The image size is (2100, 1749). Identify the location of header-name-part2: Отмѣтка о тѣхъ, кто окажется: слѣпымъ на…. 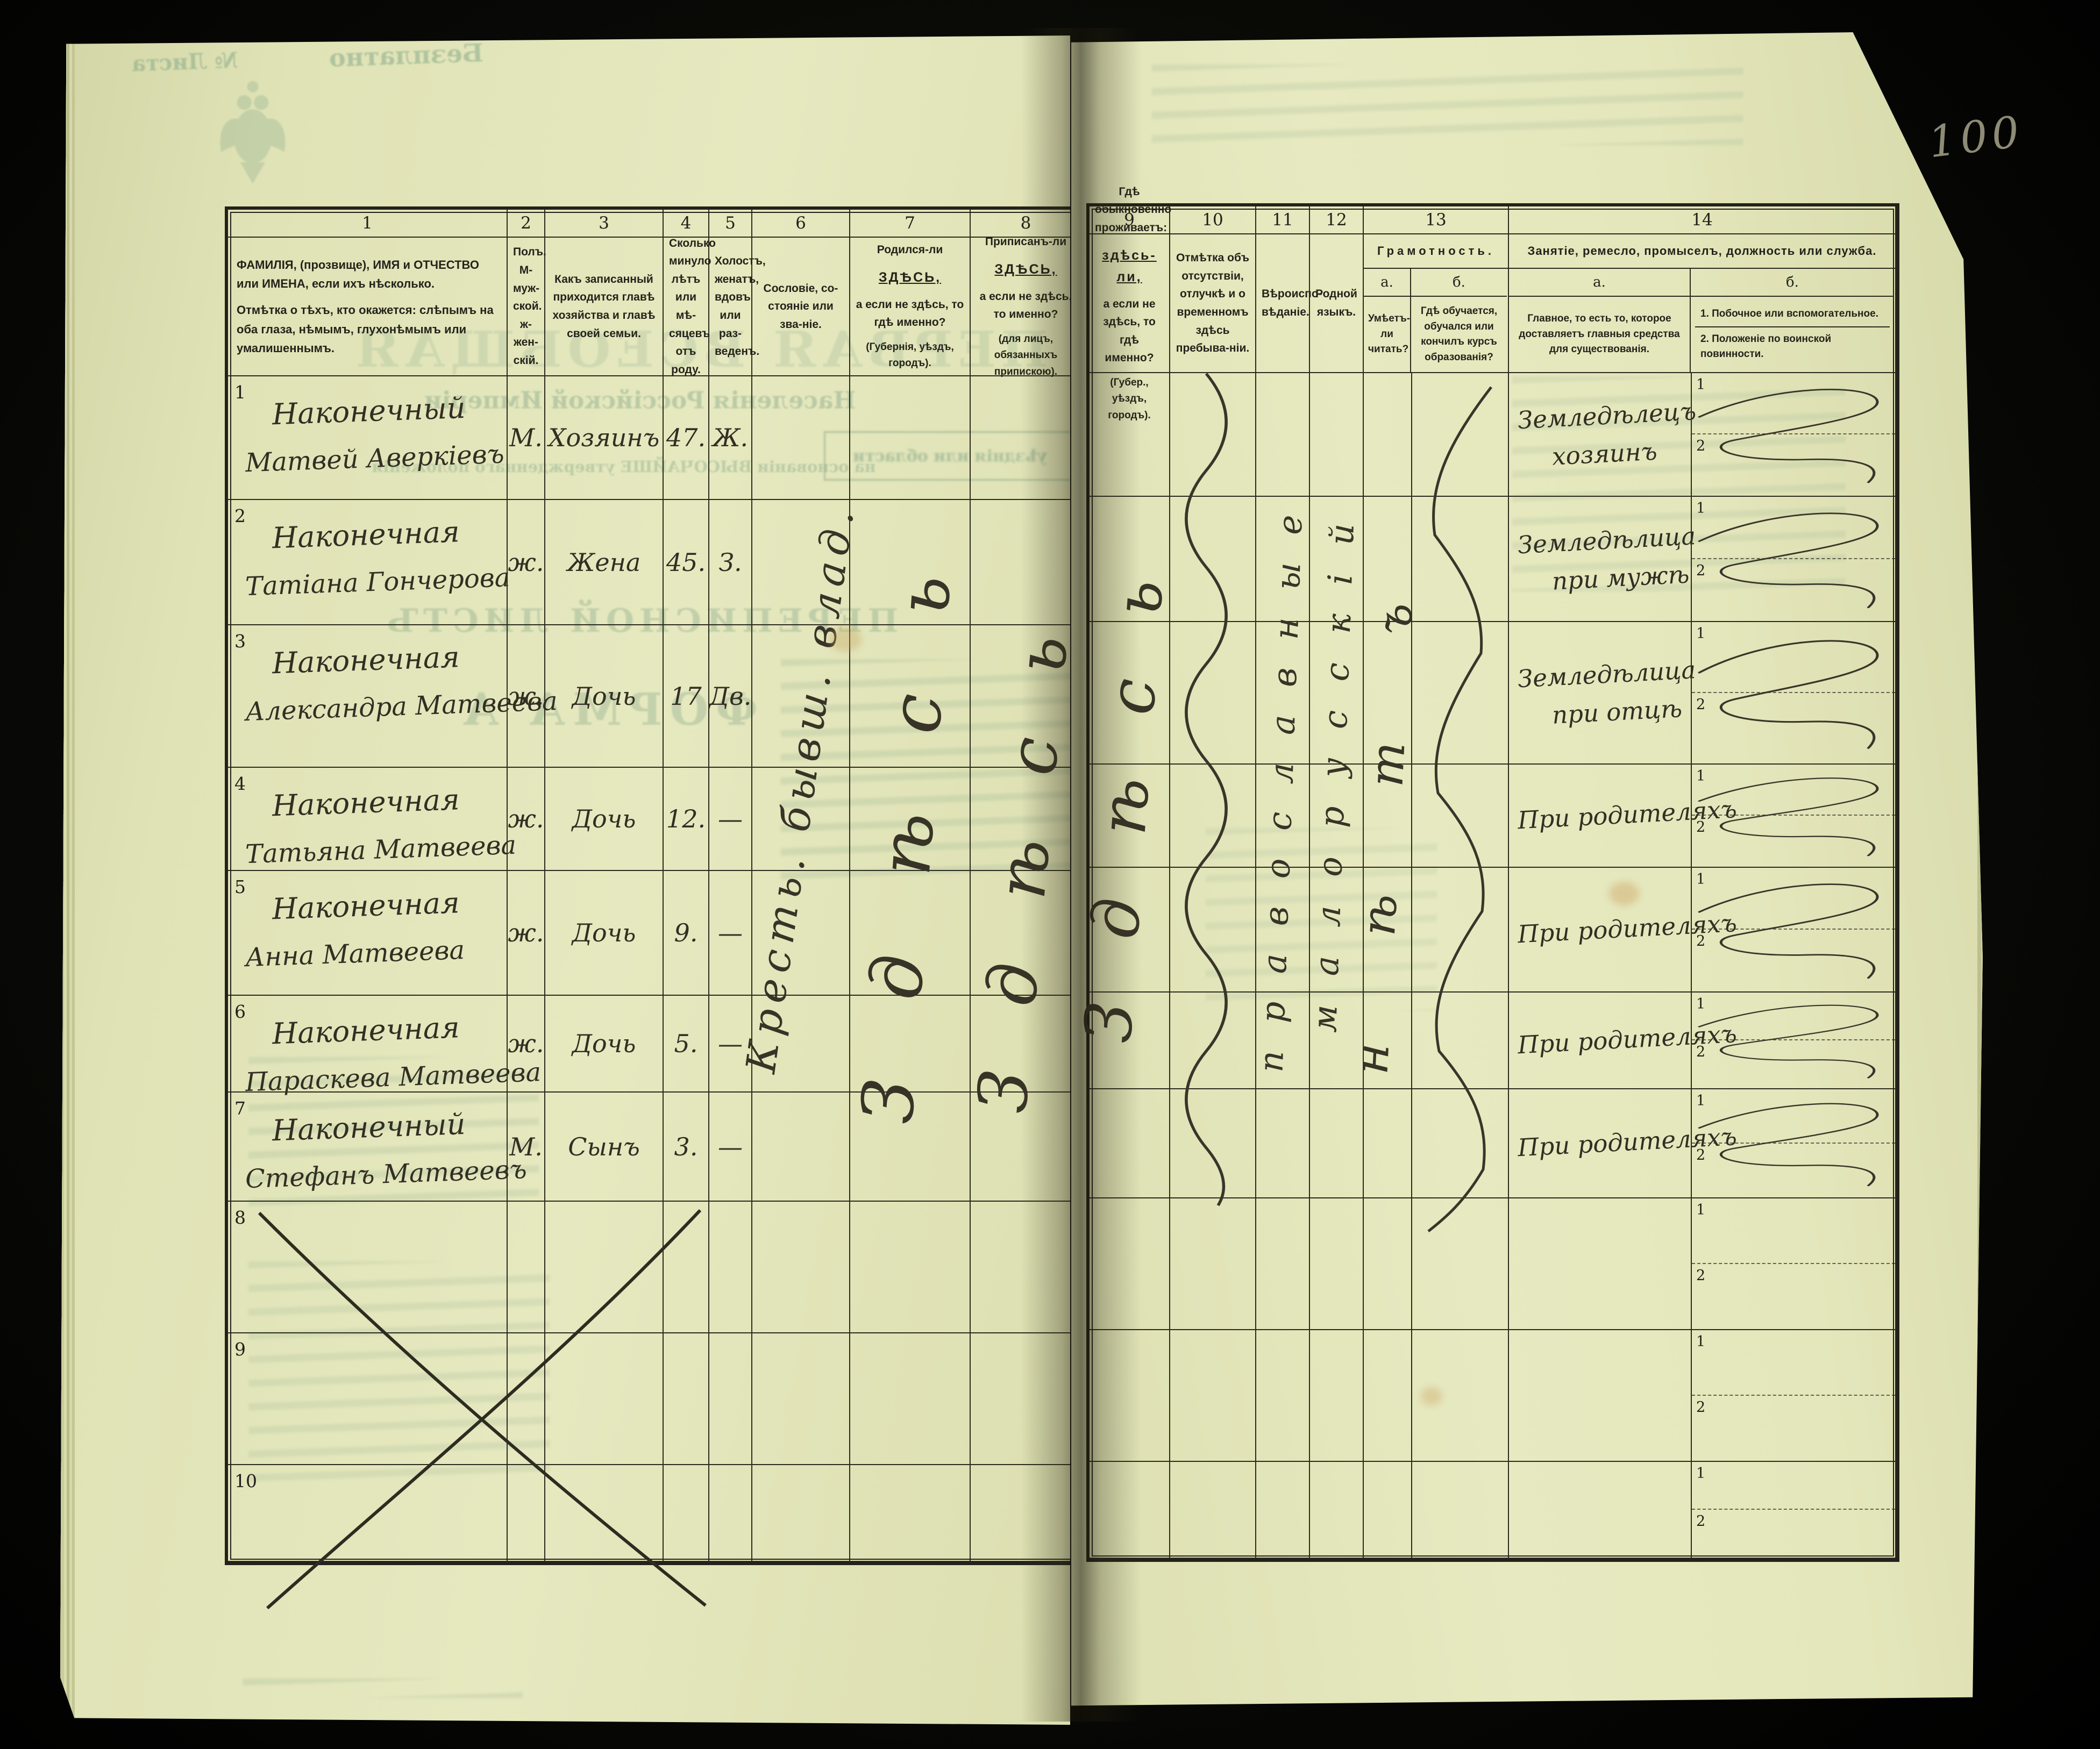
(365, 329).